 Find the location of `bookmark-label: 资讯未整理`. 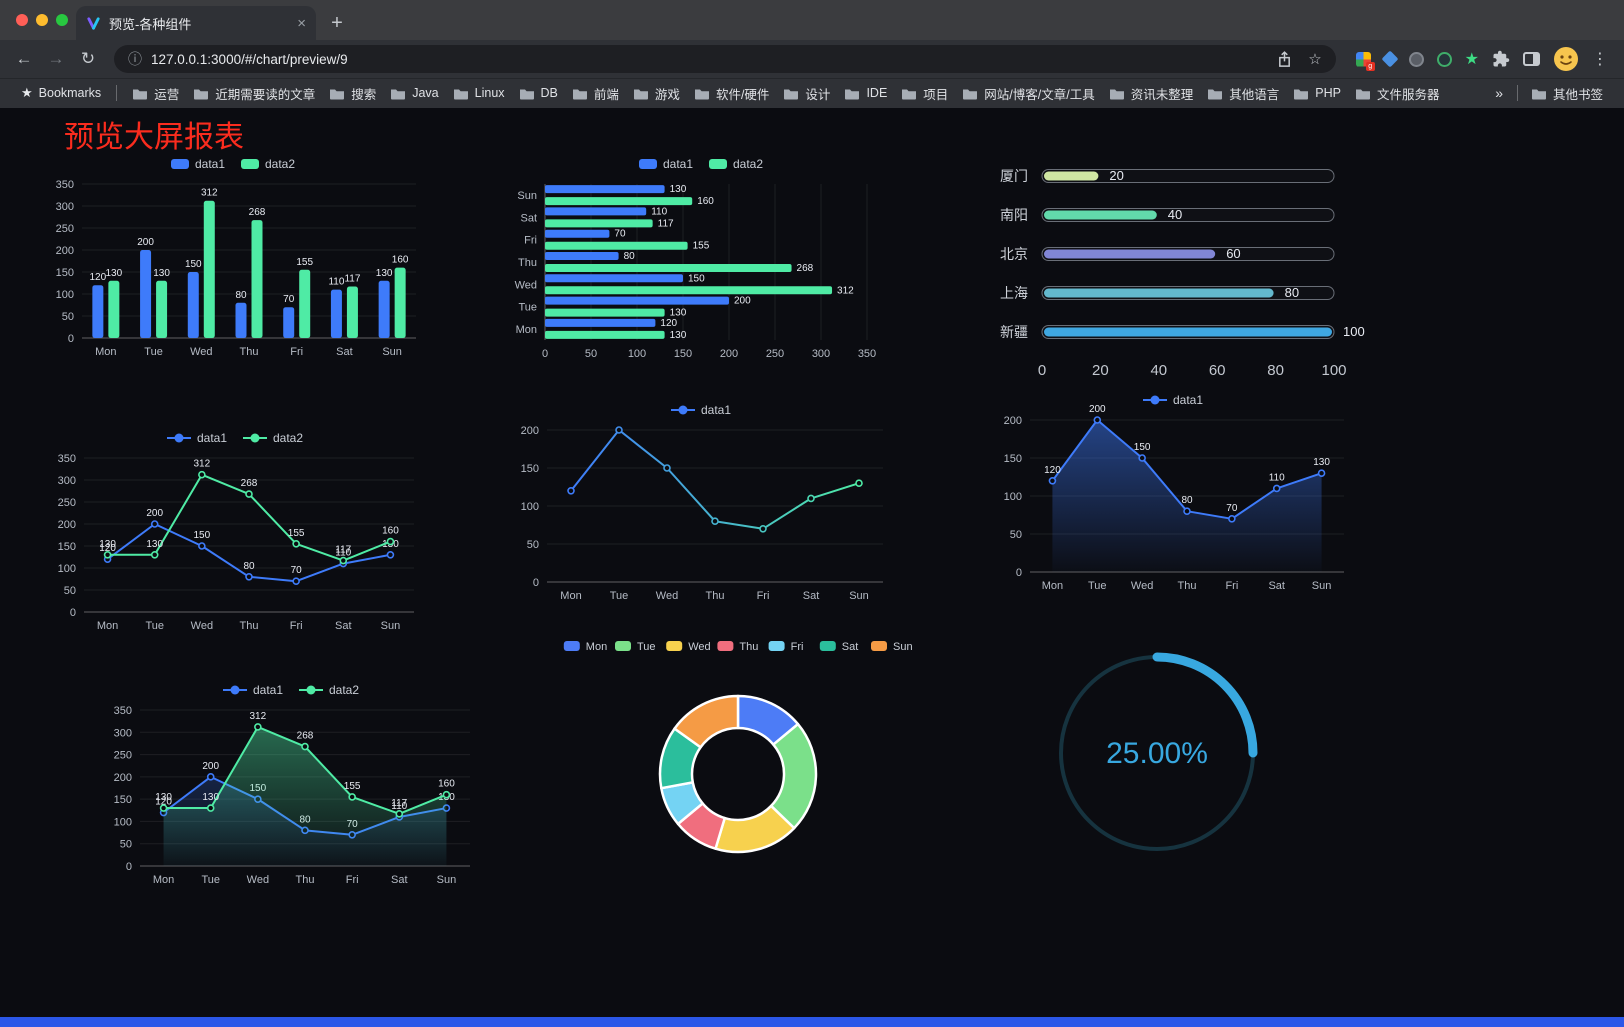

bookmark-label: 资讯未整理 is located at coordinates (1162, 94).